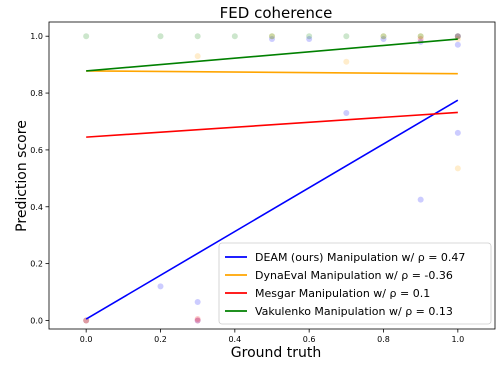 This screenshot has height=365, width=498. Describe the element at coordinates (354, 275) in the screenshot. I see `legend-label: DynaEval Manipulation w/ ρ = -0.36` at that location.